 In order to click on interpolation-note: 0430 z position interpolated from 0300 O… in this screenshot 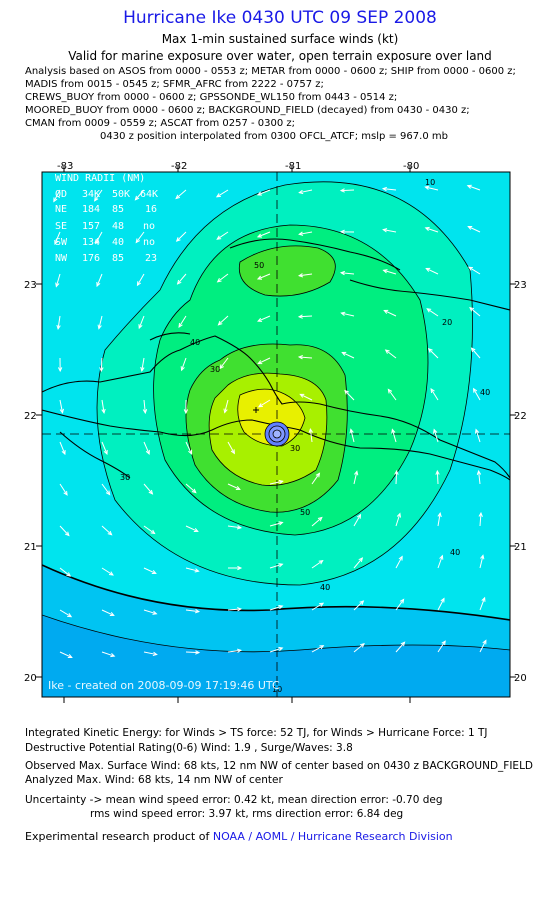, I will do `click(274, 136)`.